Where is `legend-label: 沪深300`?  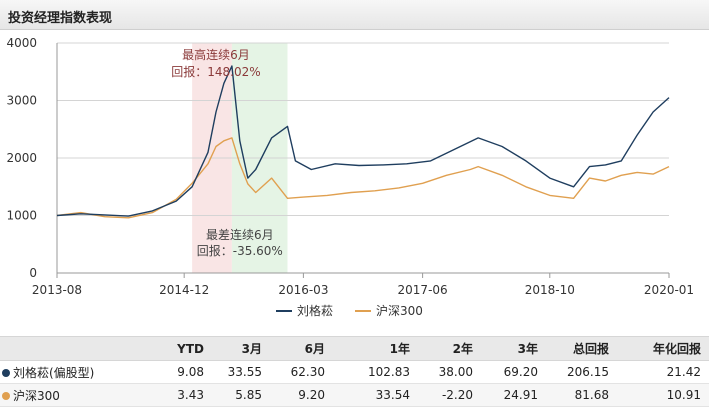 legend-label: 沪深300 is located at coordinates (399, 311).